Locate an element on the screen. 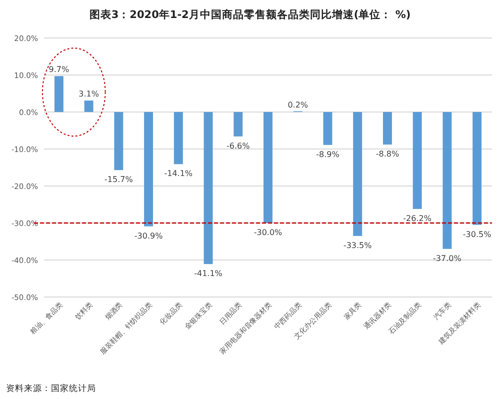 This screenshot has height=399, width=500. chart-title: 图表3：2020年1-2月中国商品零售额各品类同比增速(单位： %) is located at coordinates (250, 14).